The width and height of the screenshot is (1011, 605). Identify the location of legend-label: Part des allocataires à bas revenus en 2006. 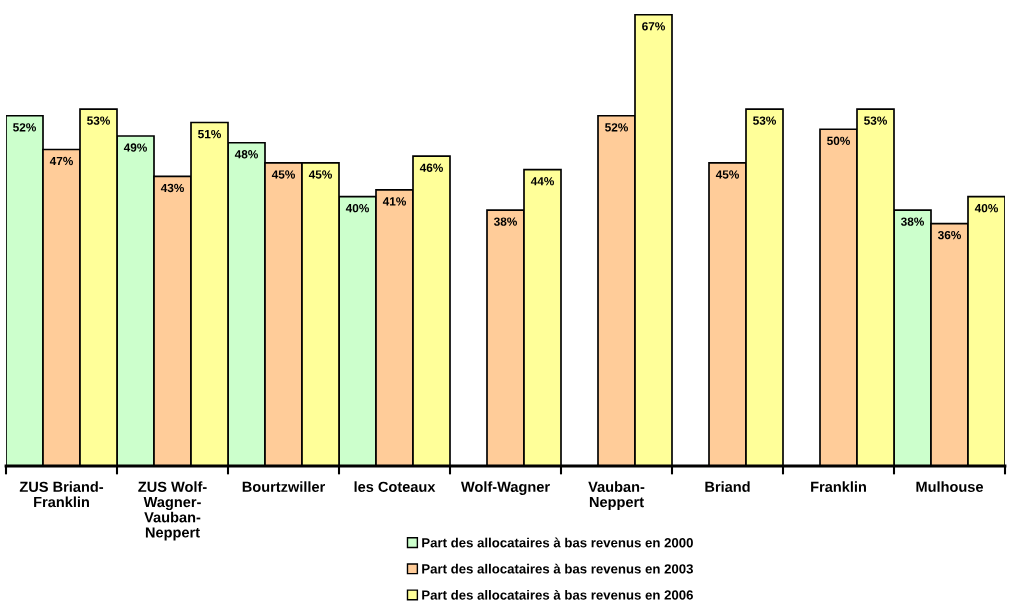
(557, 594).